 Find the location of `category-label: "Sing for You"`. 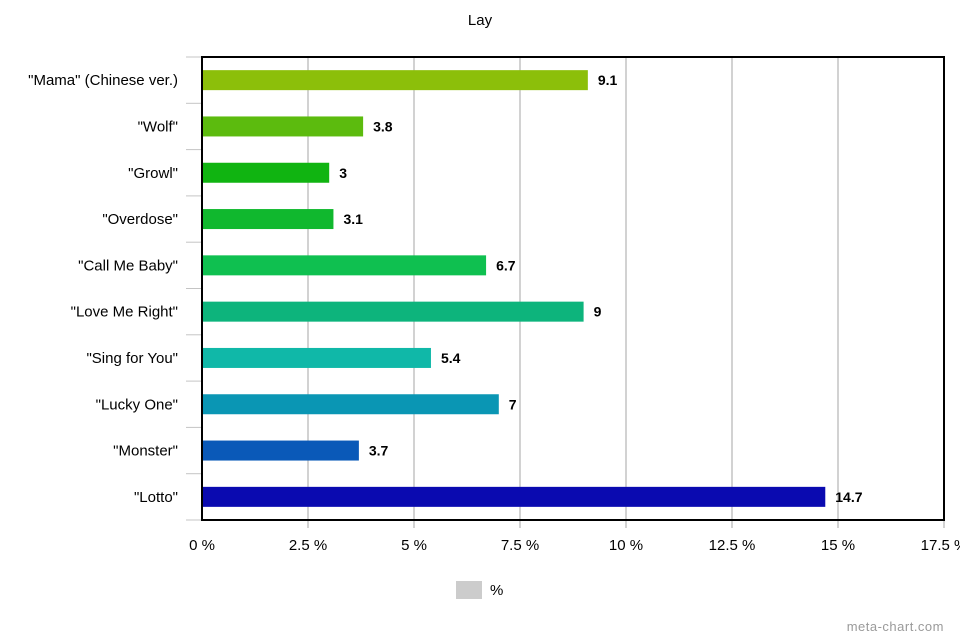

category-label: "Sing for You" is located at coordinates (132, 358).